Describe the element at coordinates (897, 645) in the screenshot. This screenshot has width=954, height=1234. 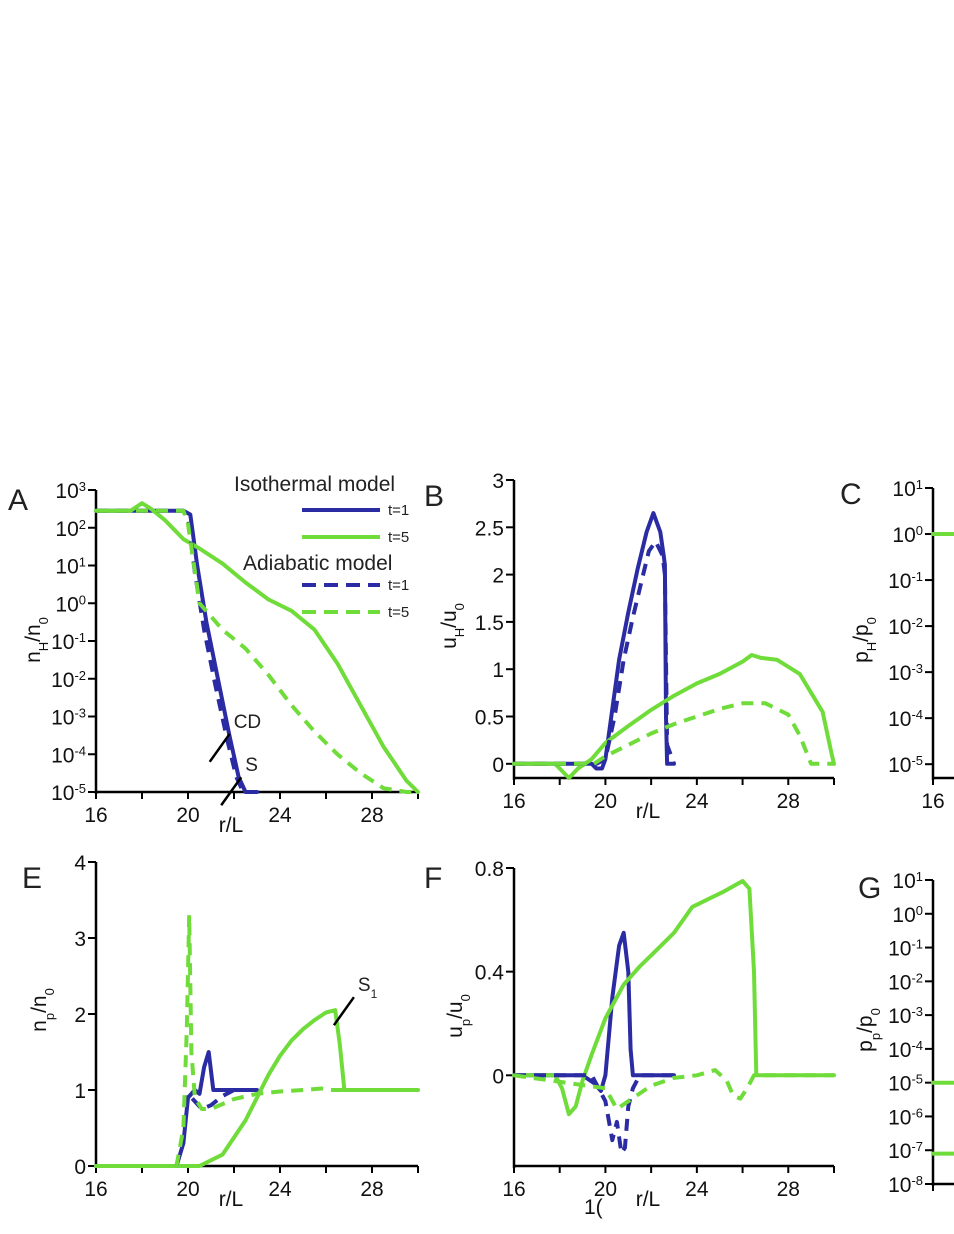
I see `panel-c: CpH/p0 10¹ 10⁰ 10⁻¹ 10⁻² 10⁻³ 10⁻⁴ 10⁻⁵ 16` at that location.